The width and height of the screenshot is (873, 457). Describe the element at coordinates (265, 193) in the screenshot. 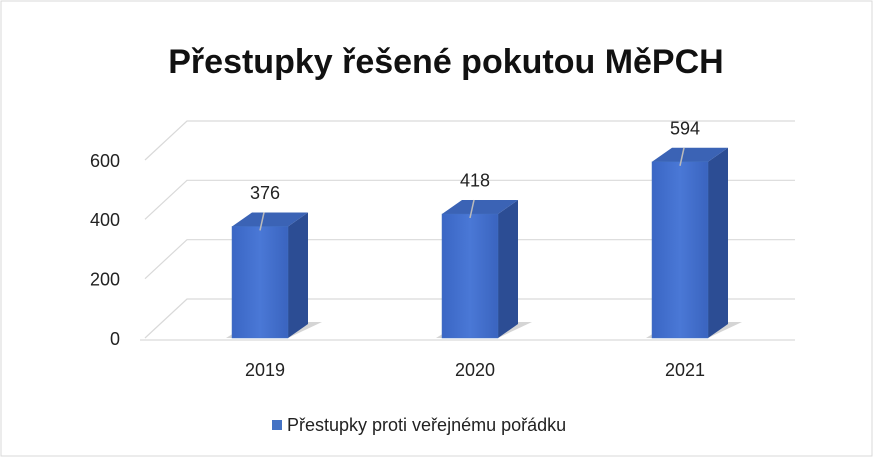

I see `data-label: 376` at that location.